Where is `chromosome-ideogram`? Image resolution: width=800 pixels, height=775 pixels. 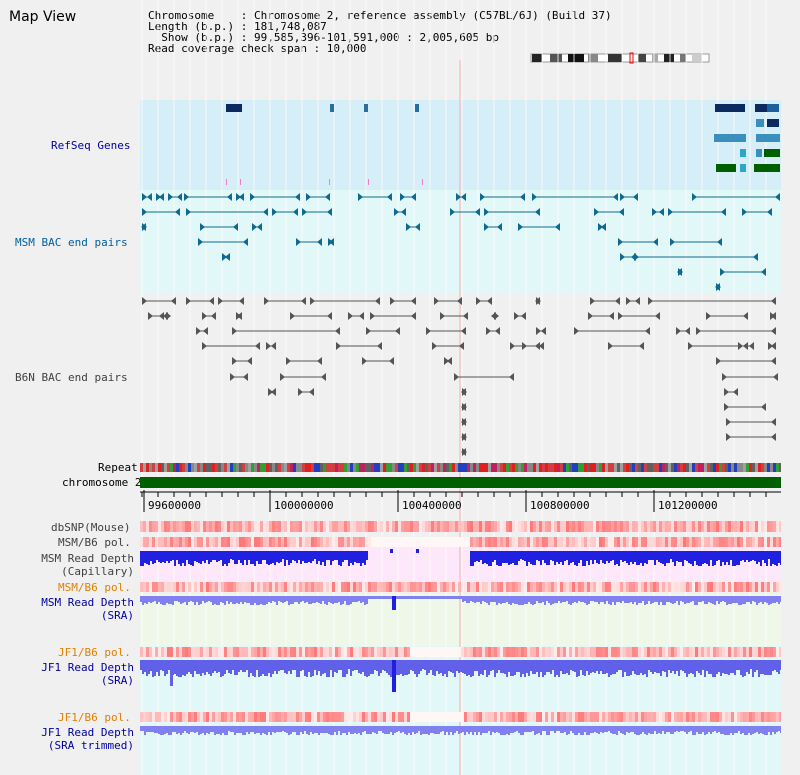 chromosome-ideogram is located at coordinates (621, 58).